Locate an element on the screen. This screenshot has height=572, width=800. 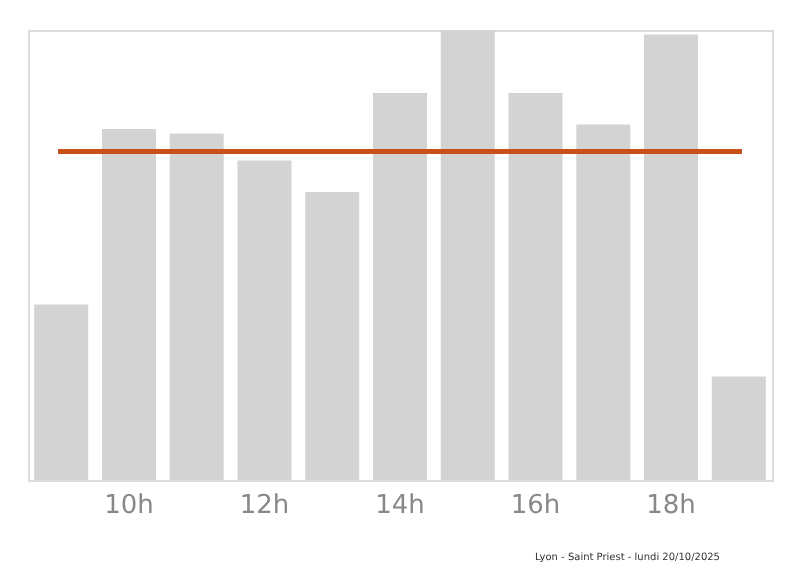
x-tick-label: 12h is located at coordinates (264, 506).